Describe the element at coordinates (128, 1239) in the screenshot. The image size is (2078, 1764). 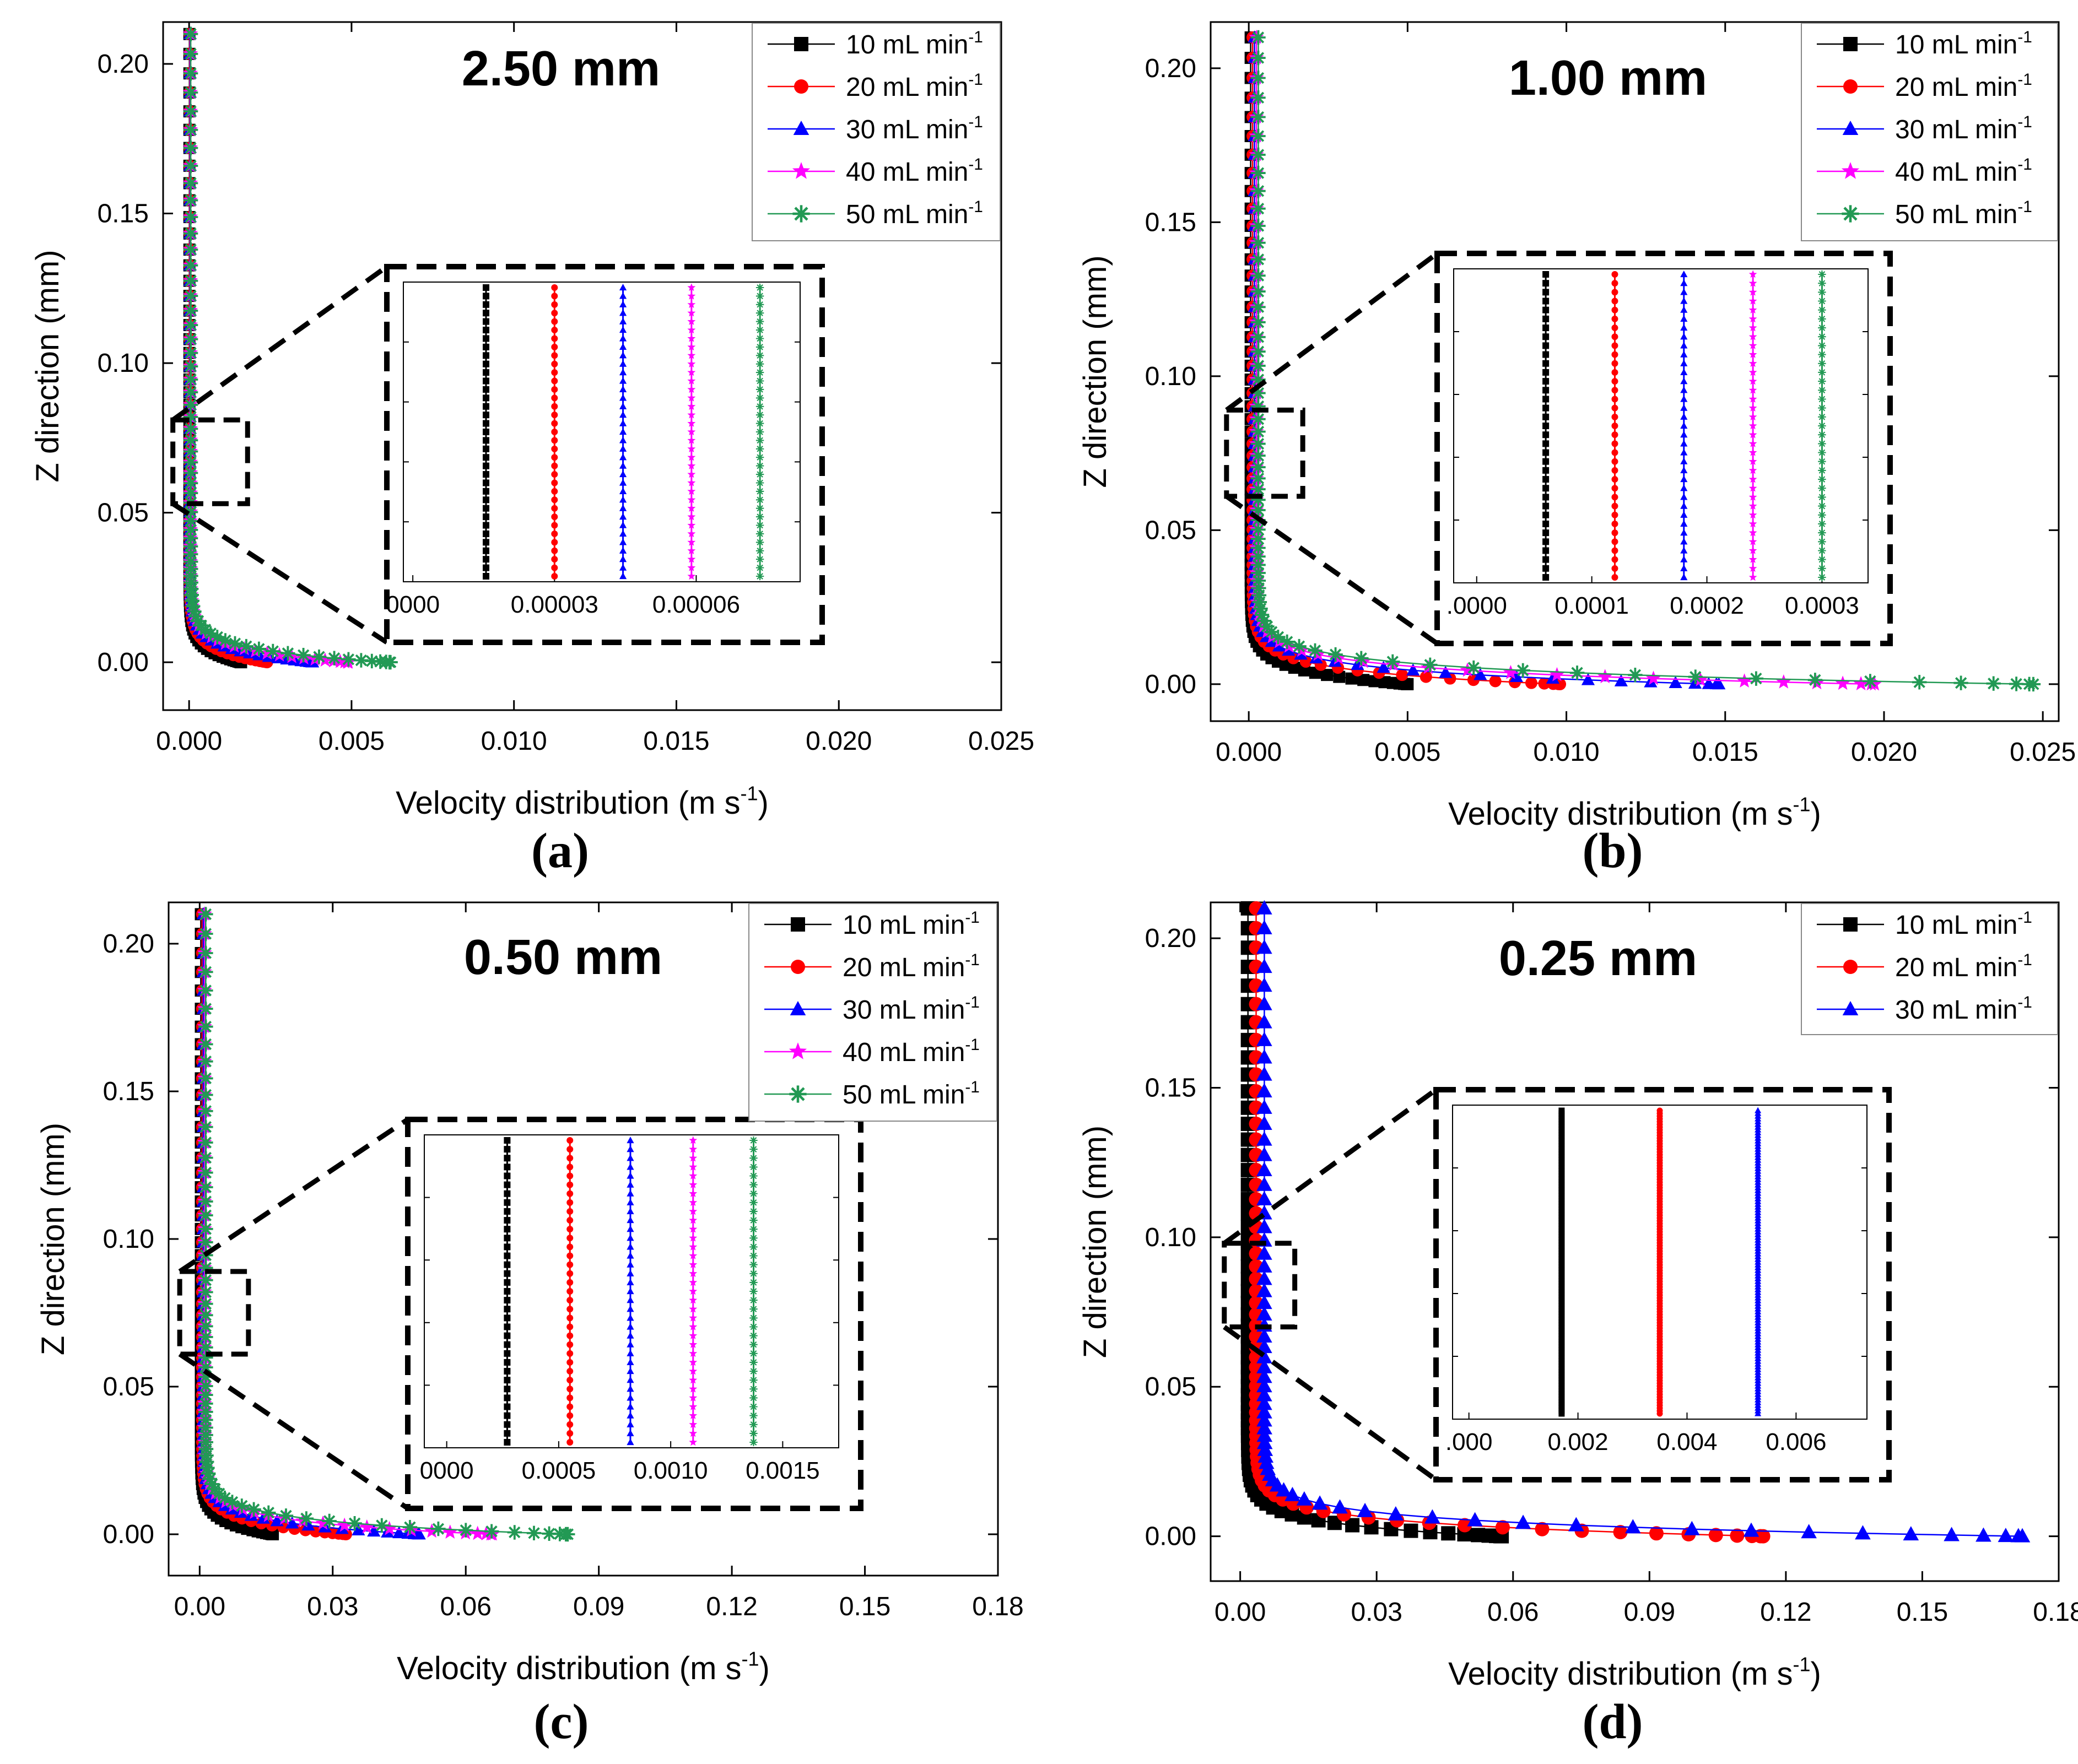
I see `y-tick-label: 0.10` at that location.